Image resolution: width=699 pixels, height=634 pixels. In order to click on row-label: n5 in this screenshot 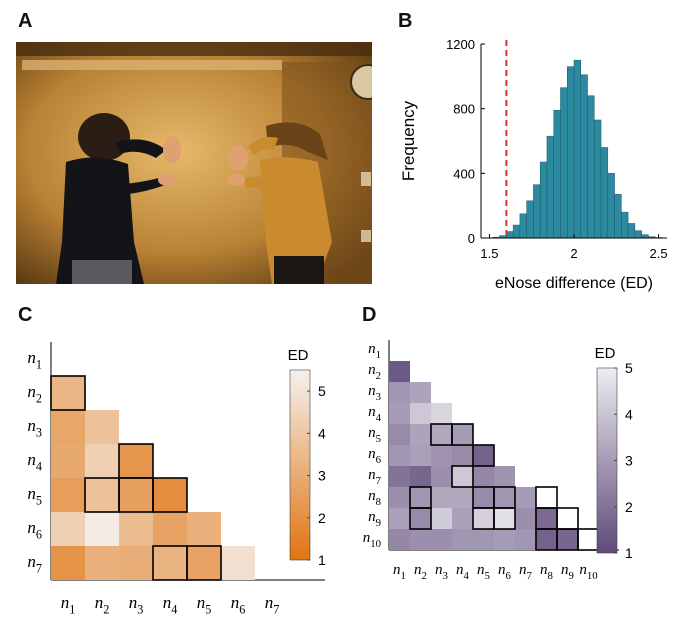, I will do `click(374, 435)`.